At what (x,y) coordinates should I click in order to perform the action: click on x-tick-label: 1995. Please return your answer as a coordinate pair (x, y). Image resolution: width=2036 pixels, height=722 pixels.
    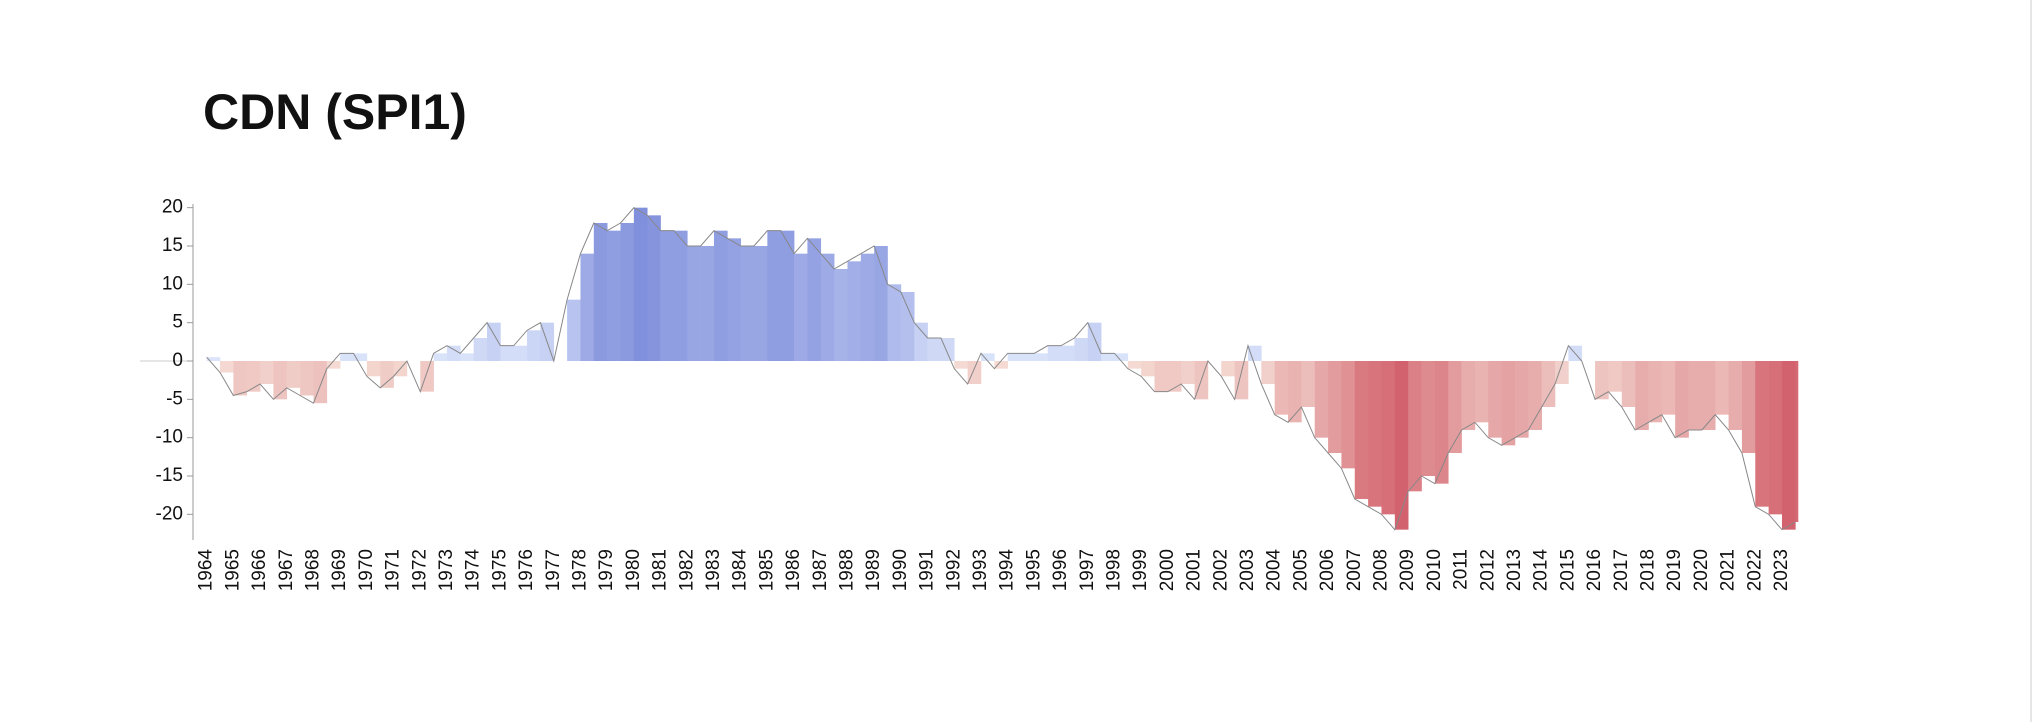
    Looking at the image, I should click on (1033, 570).